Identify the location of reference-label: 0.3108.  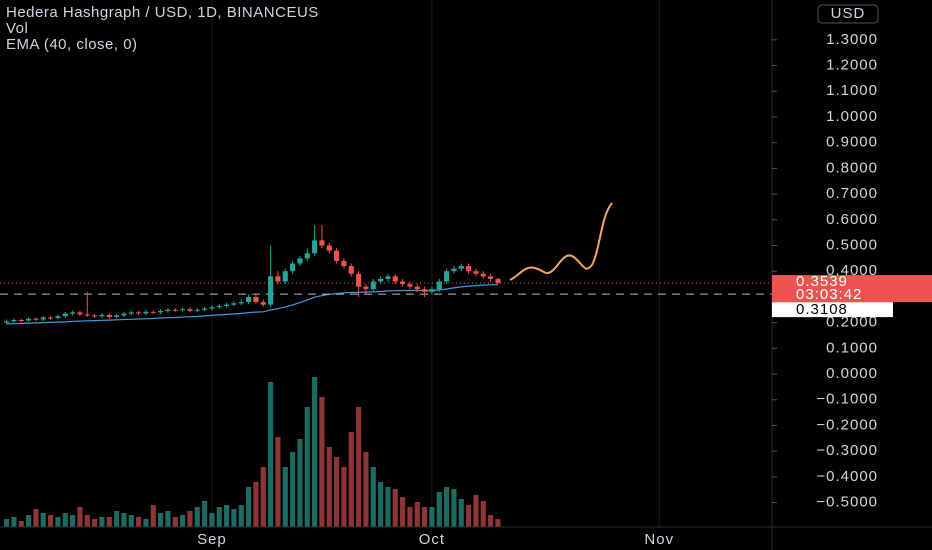
(822, 309).